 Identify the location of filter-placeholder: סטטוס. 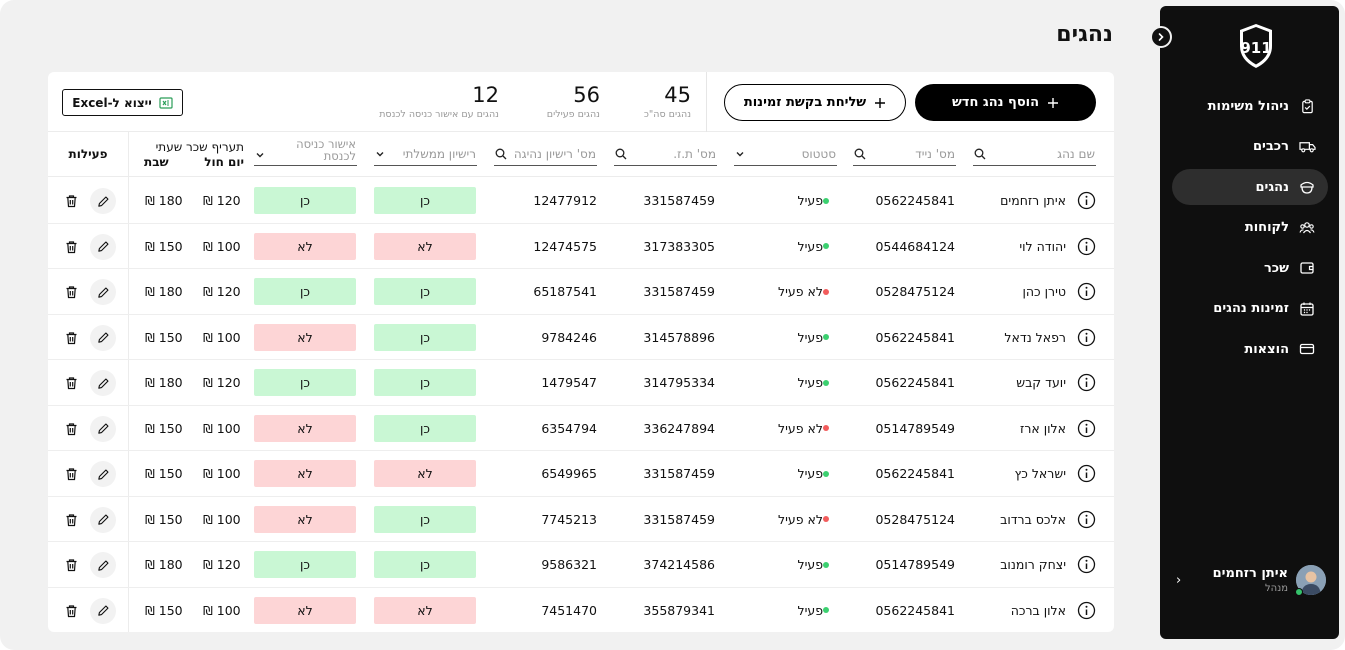
(818, 154).